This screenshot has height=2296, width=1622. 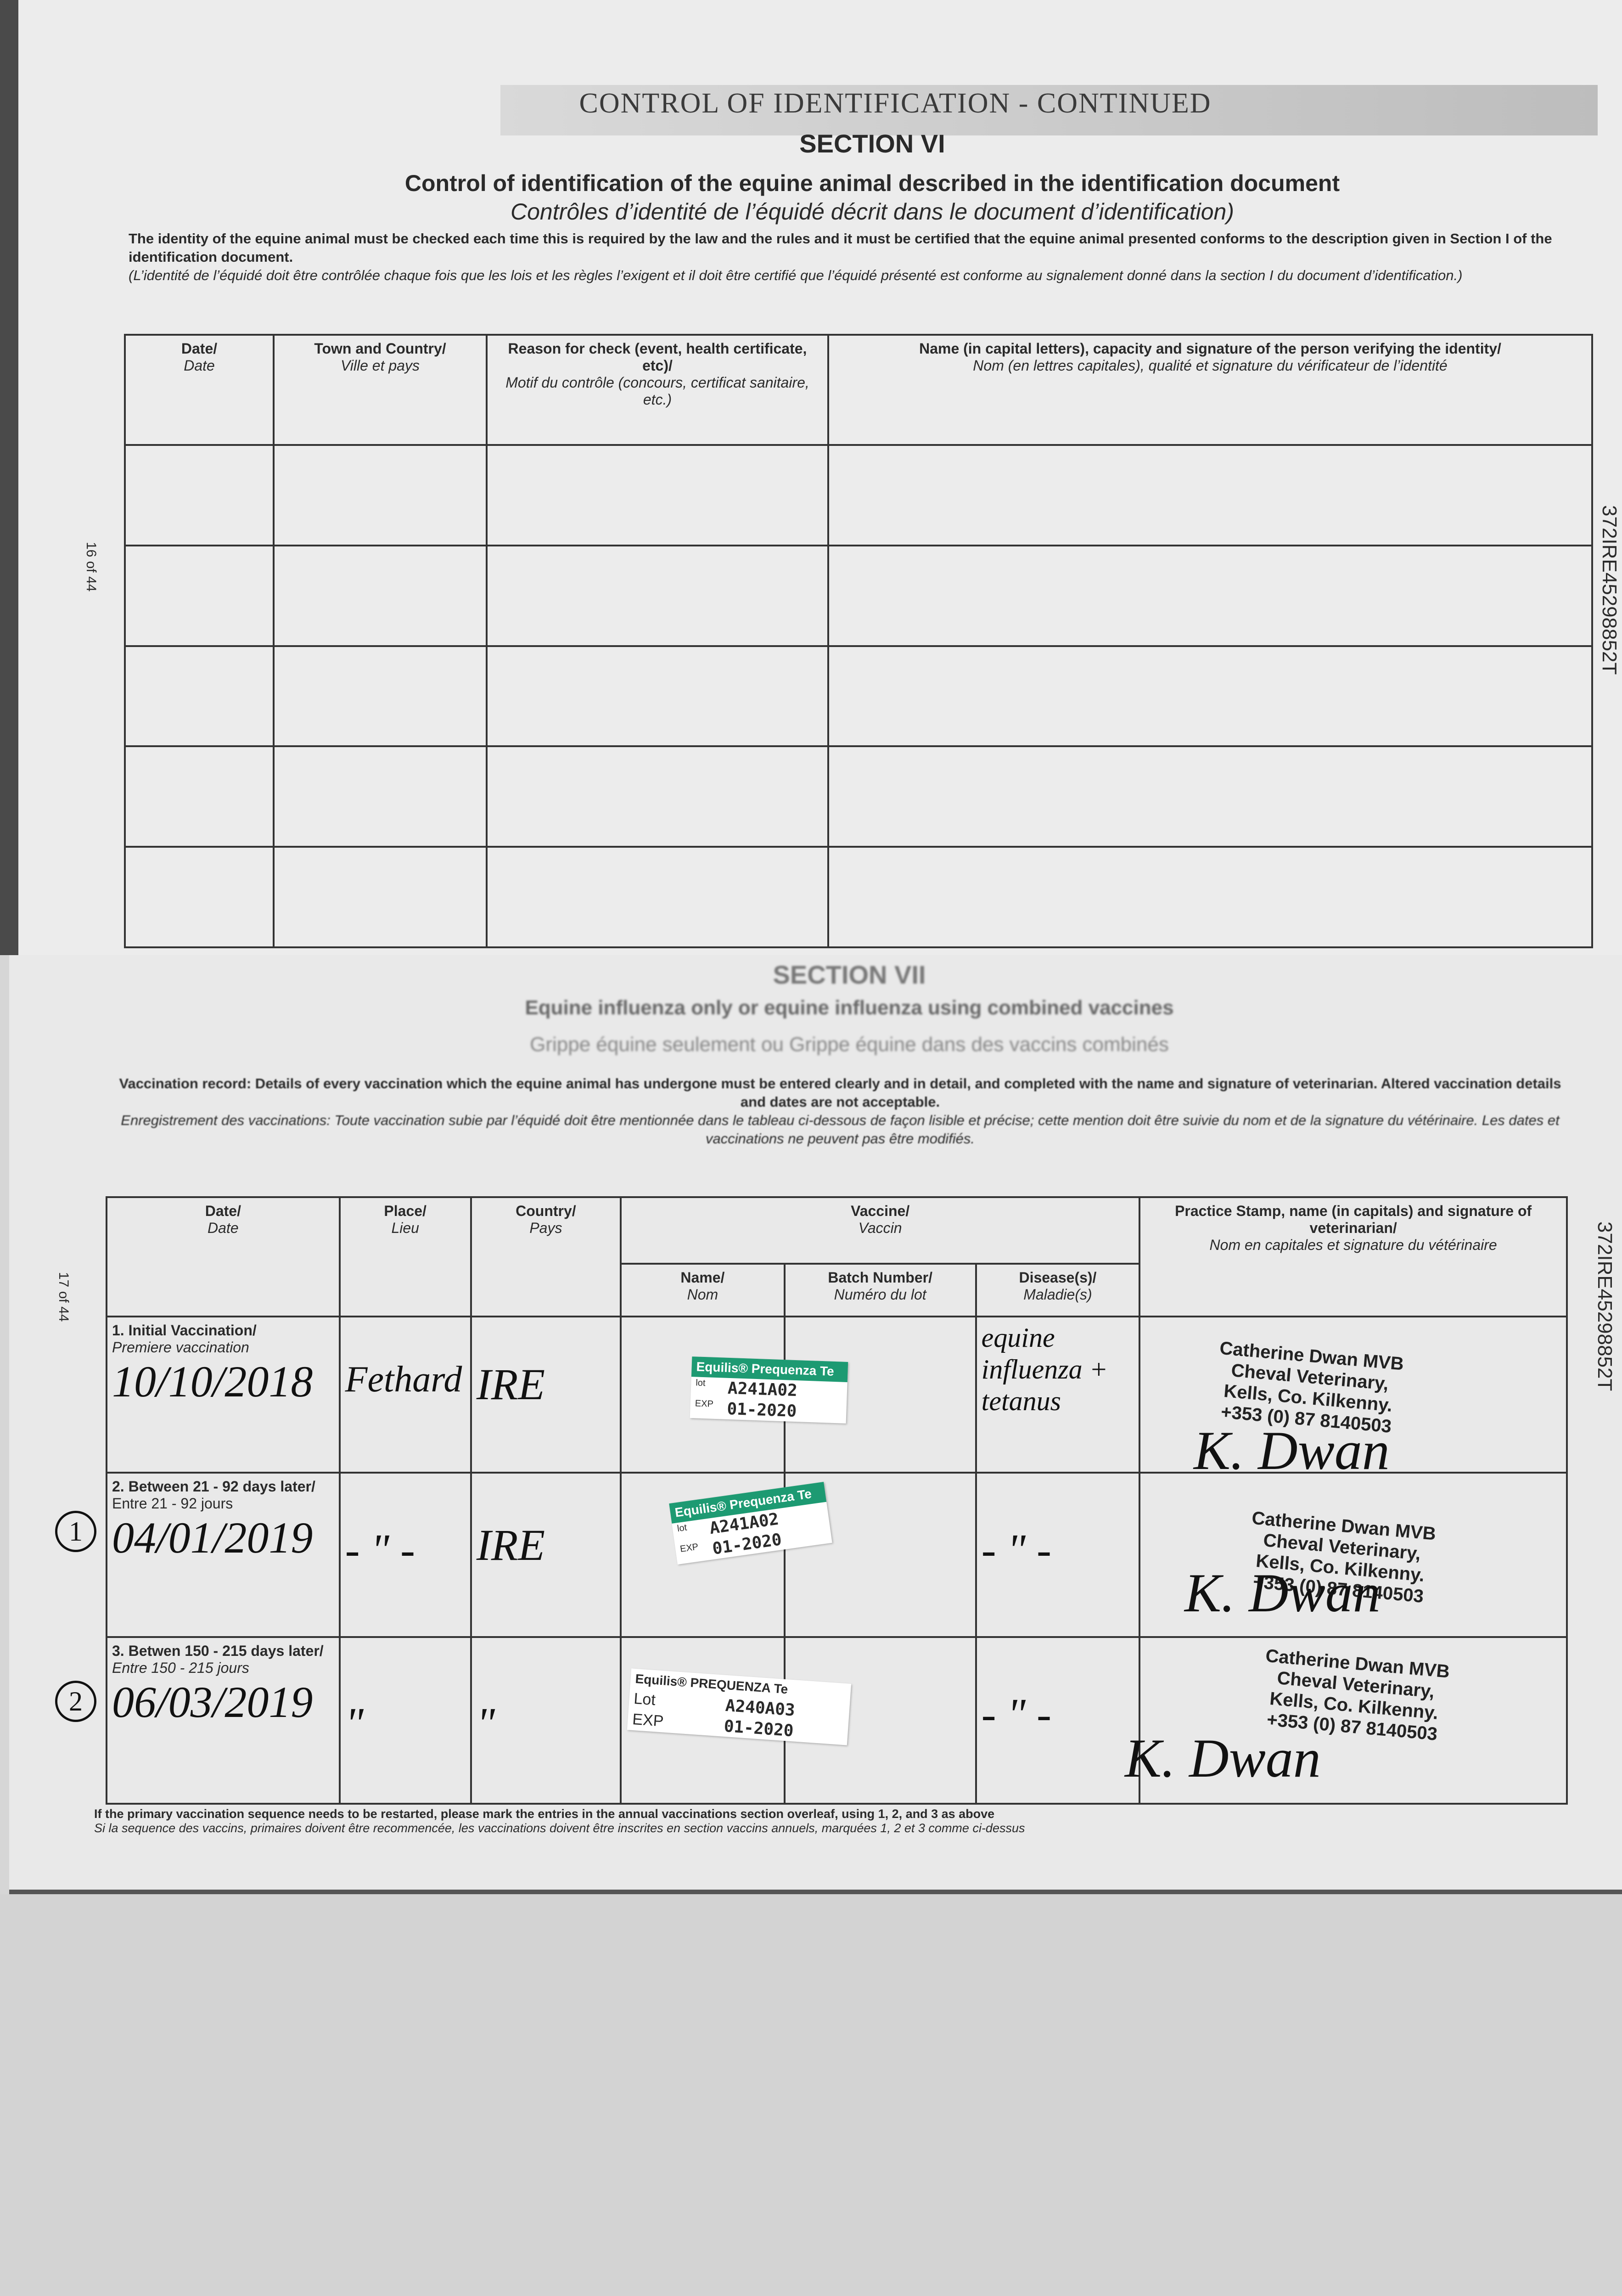 I want to click on page-number: 17 of 44, so click(x=64, y=1297).